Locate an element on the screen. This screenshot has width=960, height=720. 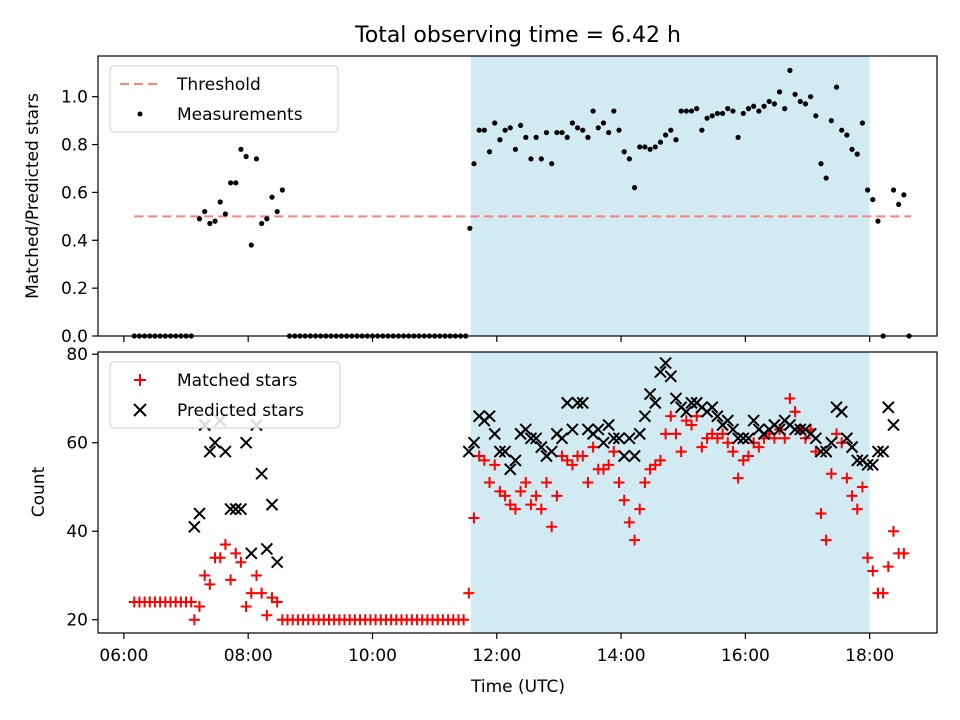
top-y-tick-label: 1.0 is located at coordinates (74, 98).